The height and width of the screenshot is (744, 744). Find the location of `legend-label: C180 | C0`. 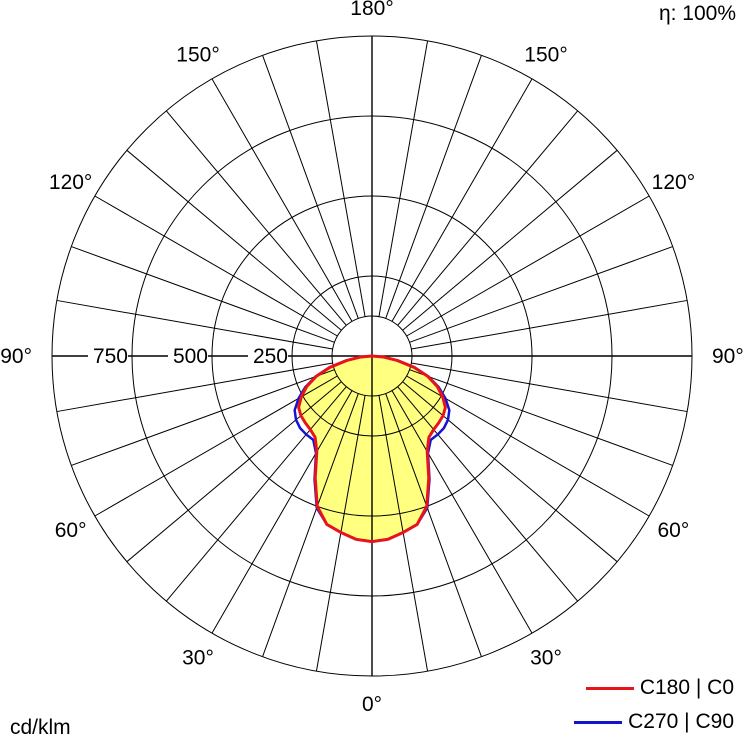

legend-label: C180 | C0 is located at coordinates (686, 687).